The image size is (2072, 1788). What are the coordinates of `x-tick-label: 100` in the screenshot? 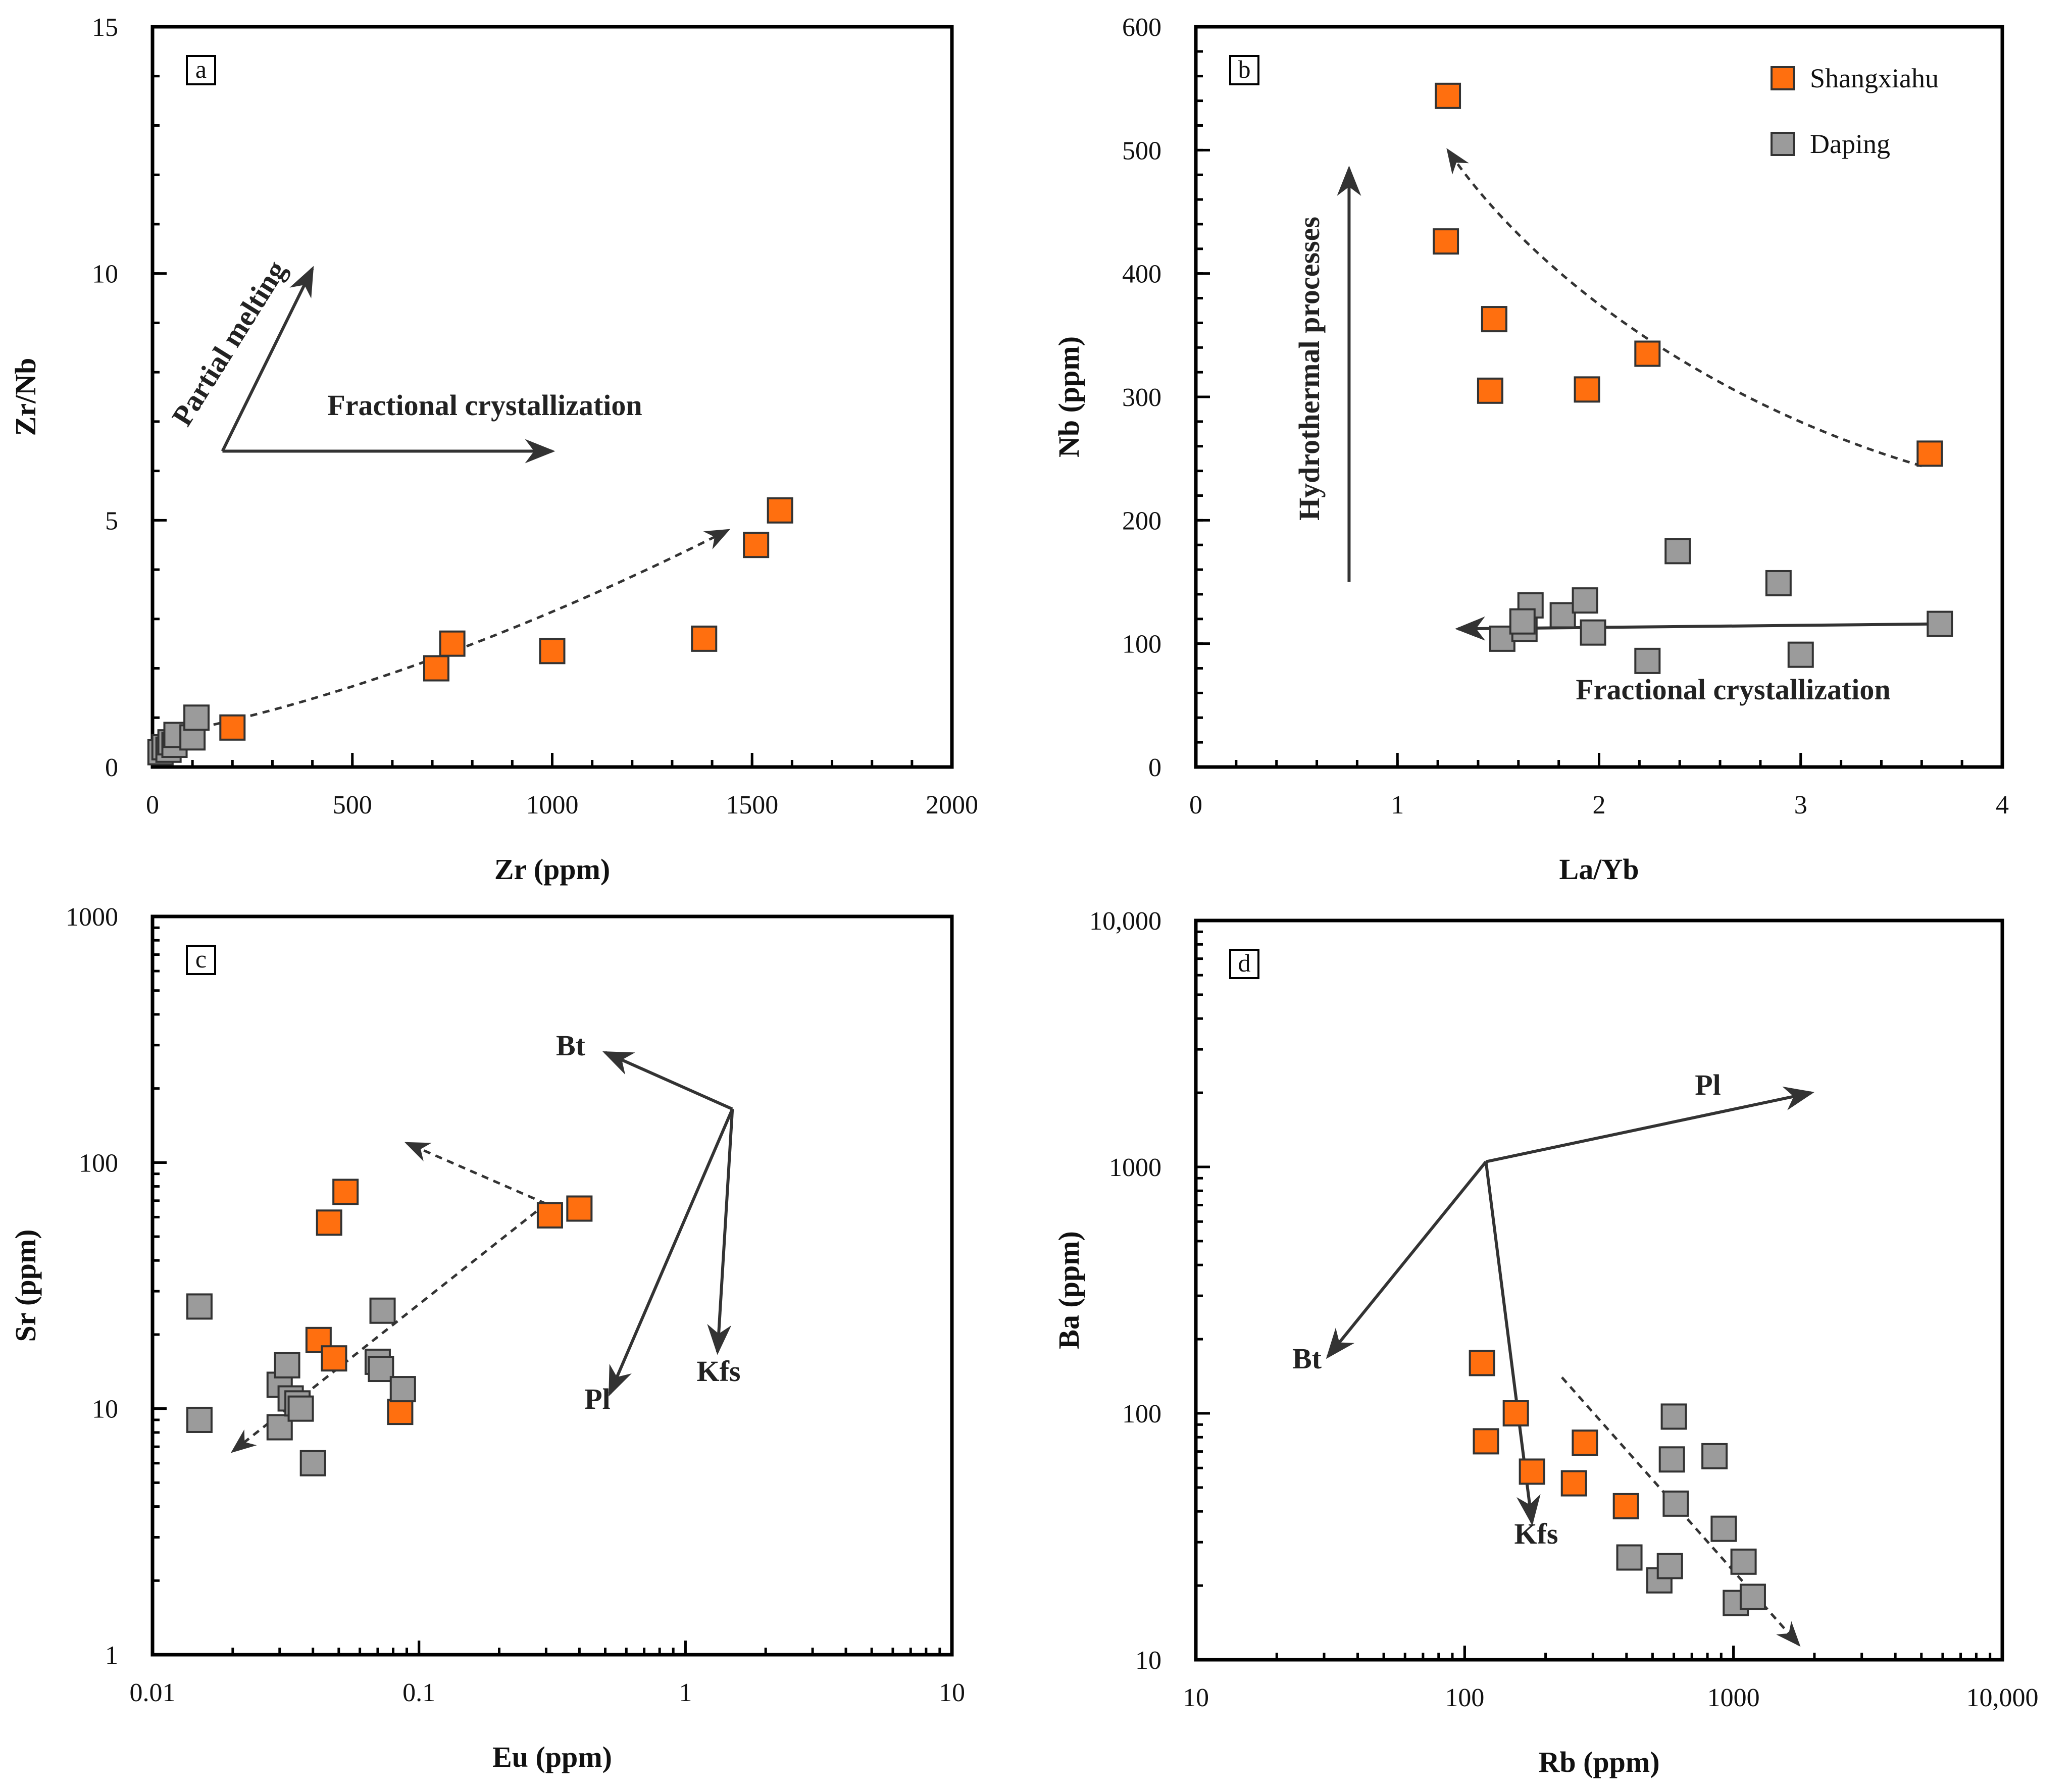 It's located at (1465, 1697).